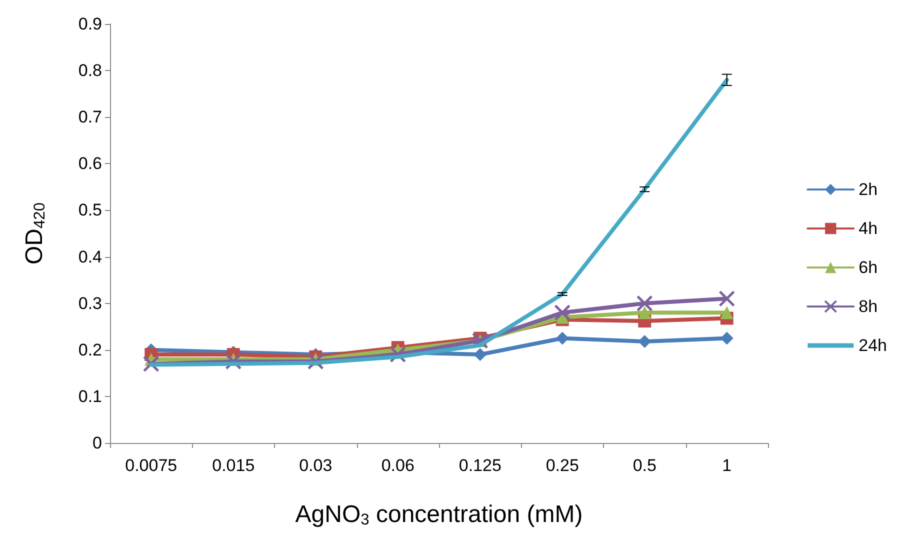  Describe the element at coordinates (868, 306) in the screenshot. I see `legend-label: 8h` at that location.